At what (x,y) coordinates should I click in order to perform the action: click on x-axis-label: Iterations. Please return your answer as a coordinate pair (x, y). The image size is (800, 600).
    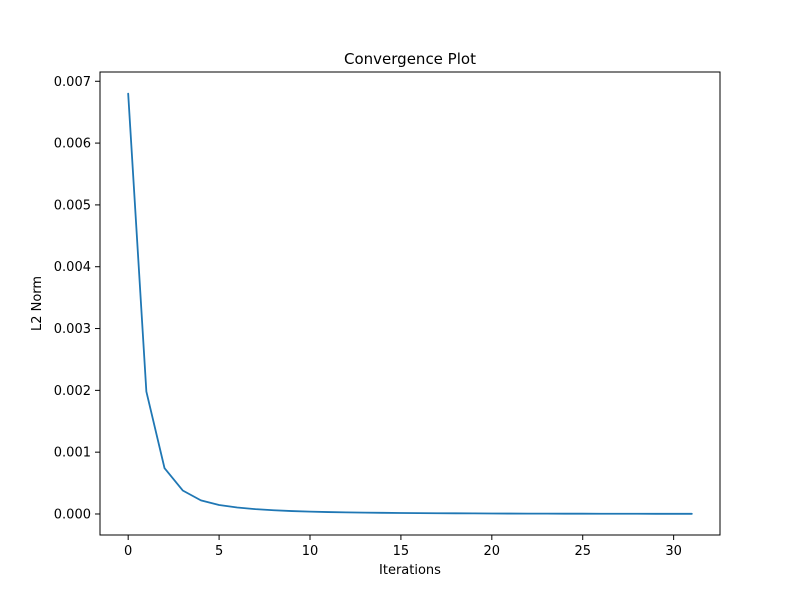
    Looking at the image, I should click on (410, 570).